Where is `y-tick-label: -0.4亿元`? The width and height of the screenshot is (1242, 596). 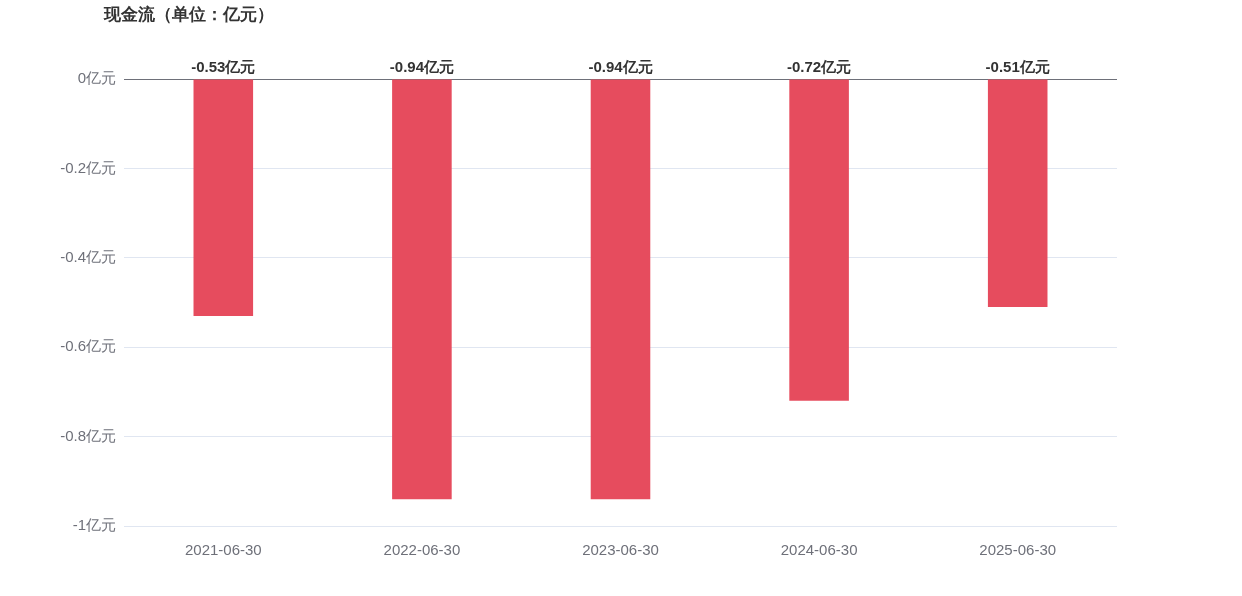 y-tick-label: -0.4亿元 is located at coordinates (88, 256).